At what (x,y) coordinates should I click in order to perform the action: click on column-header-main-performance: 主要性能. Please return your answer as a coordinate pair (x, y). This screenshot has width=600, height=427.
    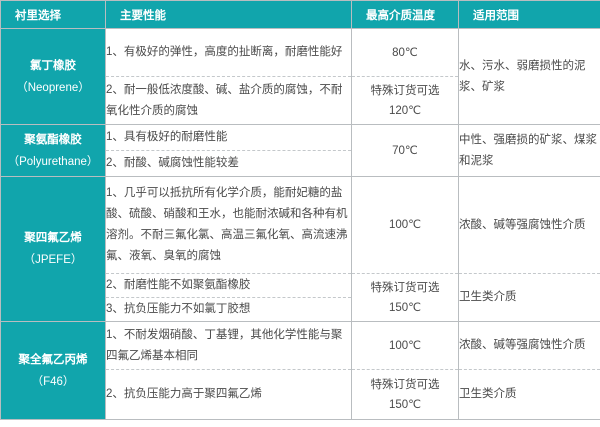
    Looking at the image, I should click on (228, 14).